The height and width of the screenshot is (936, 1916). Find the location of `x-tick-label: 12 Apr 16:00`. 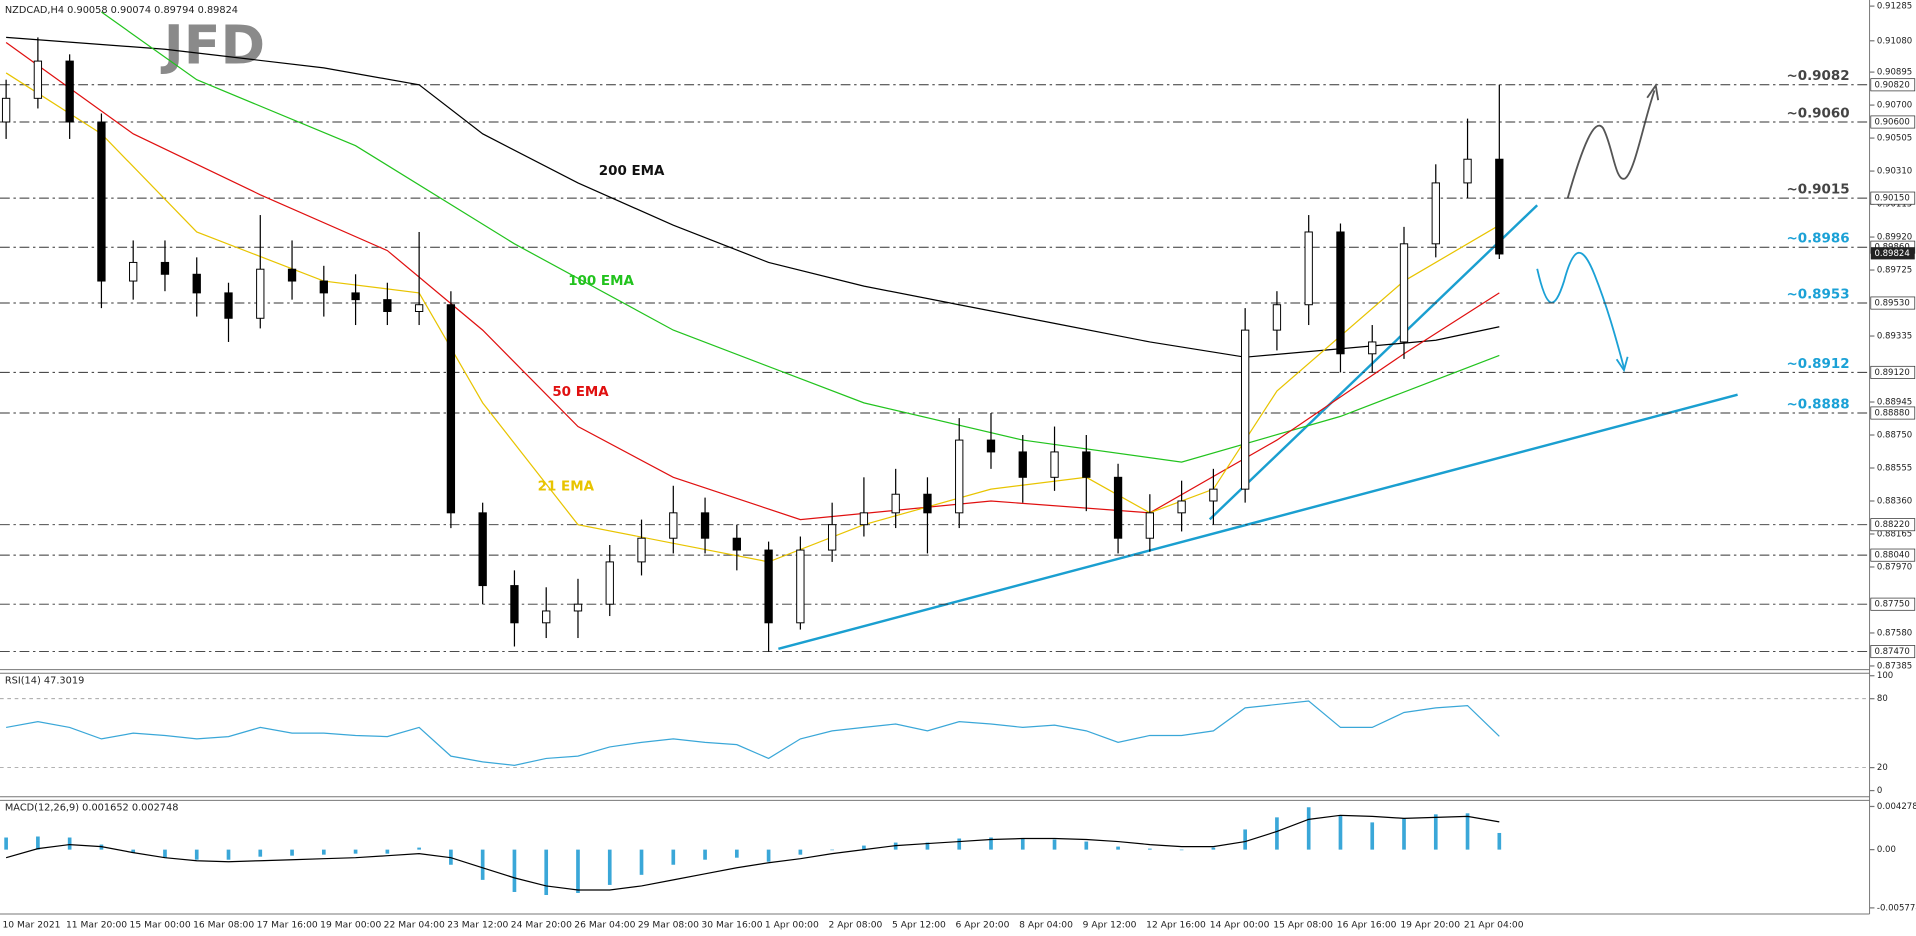

x-tick-label: 12 Apr 16:00 is located at coordinates (1176, 925).